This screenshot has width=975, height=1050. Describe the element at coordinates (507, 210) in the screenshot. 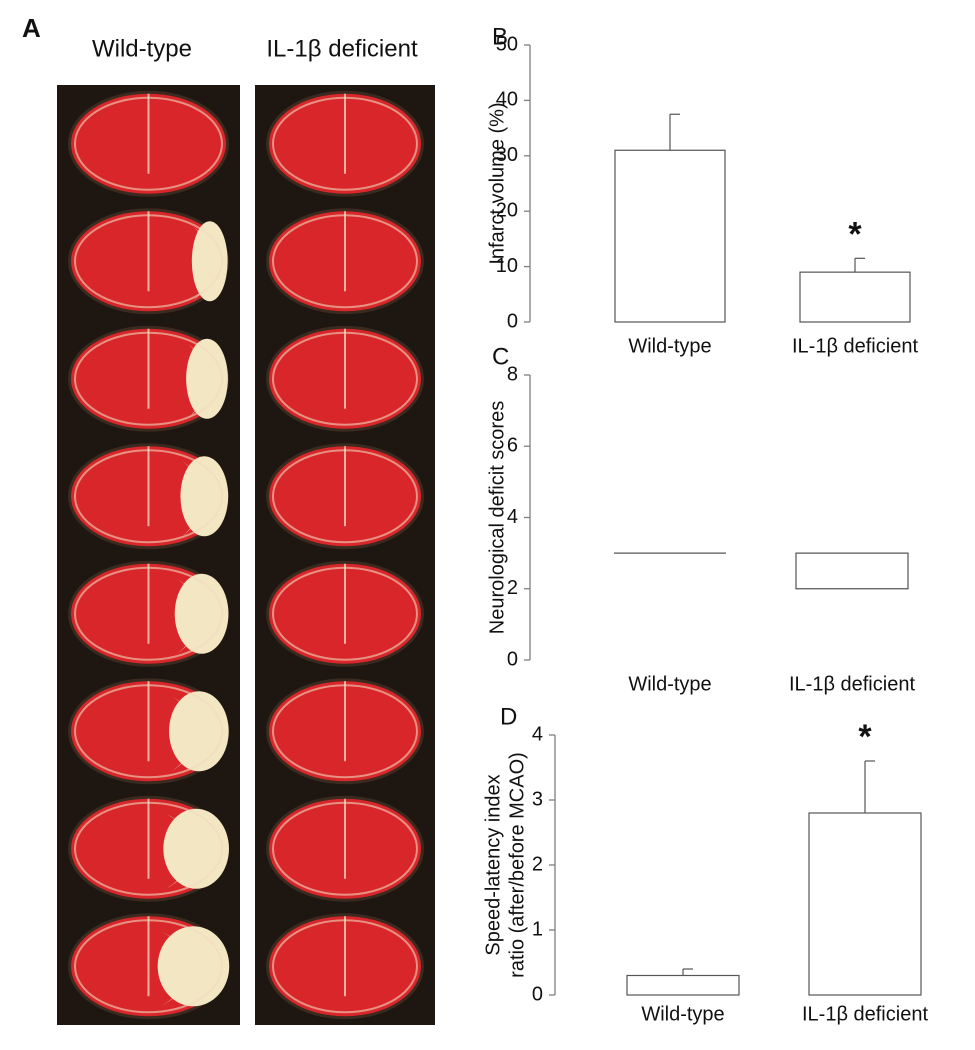

I see `y-tick-label: 20` at that location.